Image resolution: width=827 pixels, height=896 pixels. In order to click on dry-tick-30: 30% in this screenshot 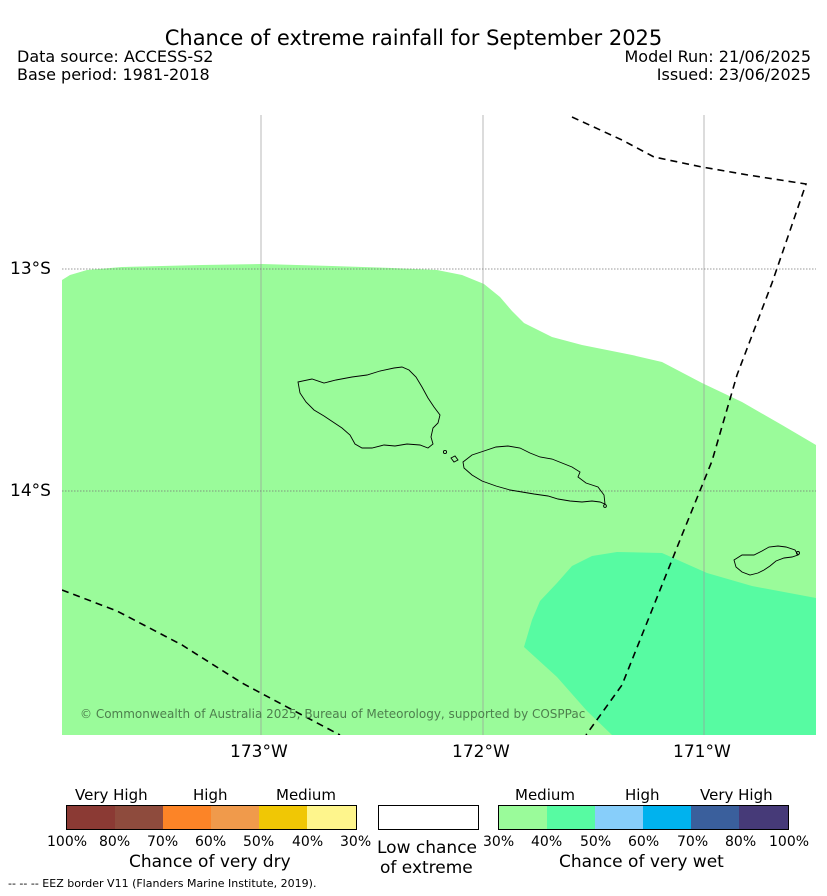, I will do `click(356, 842)`.